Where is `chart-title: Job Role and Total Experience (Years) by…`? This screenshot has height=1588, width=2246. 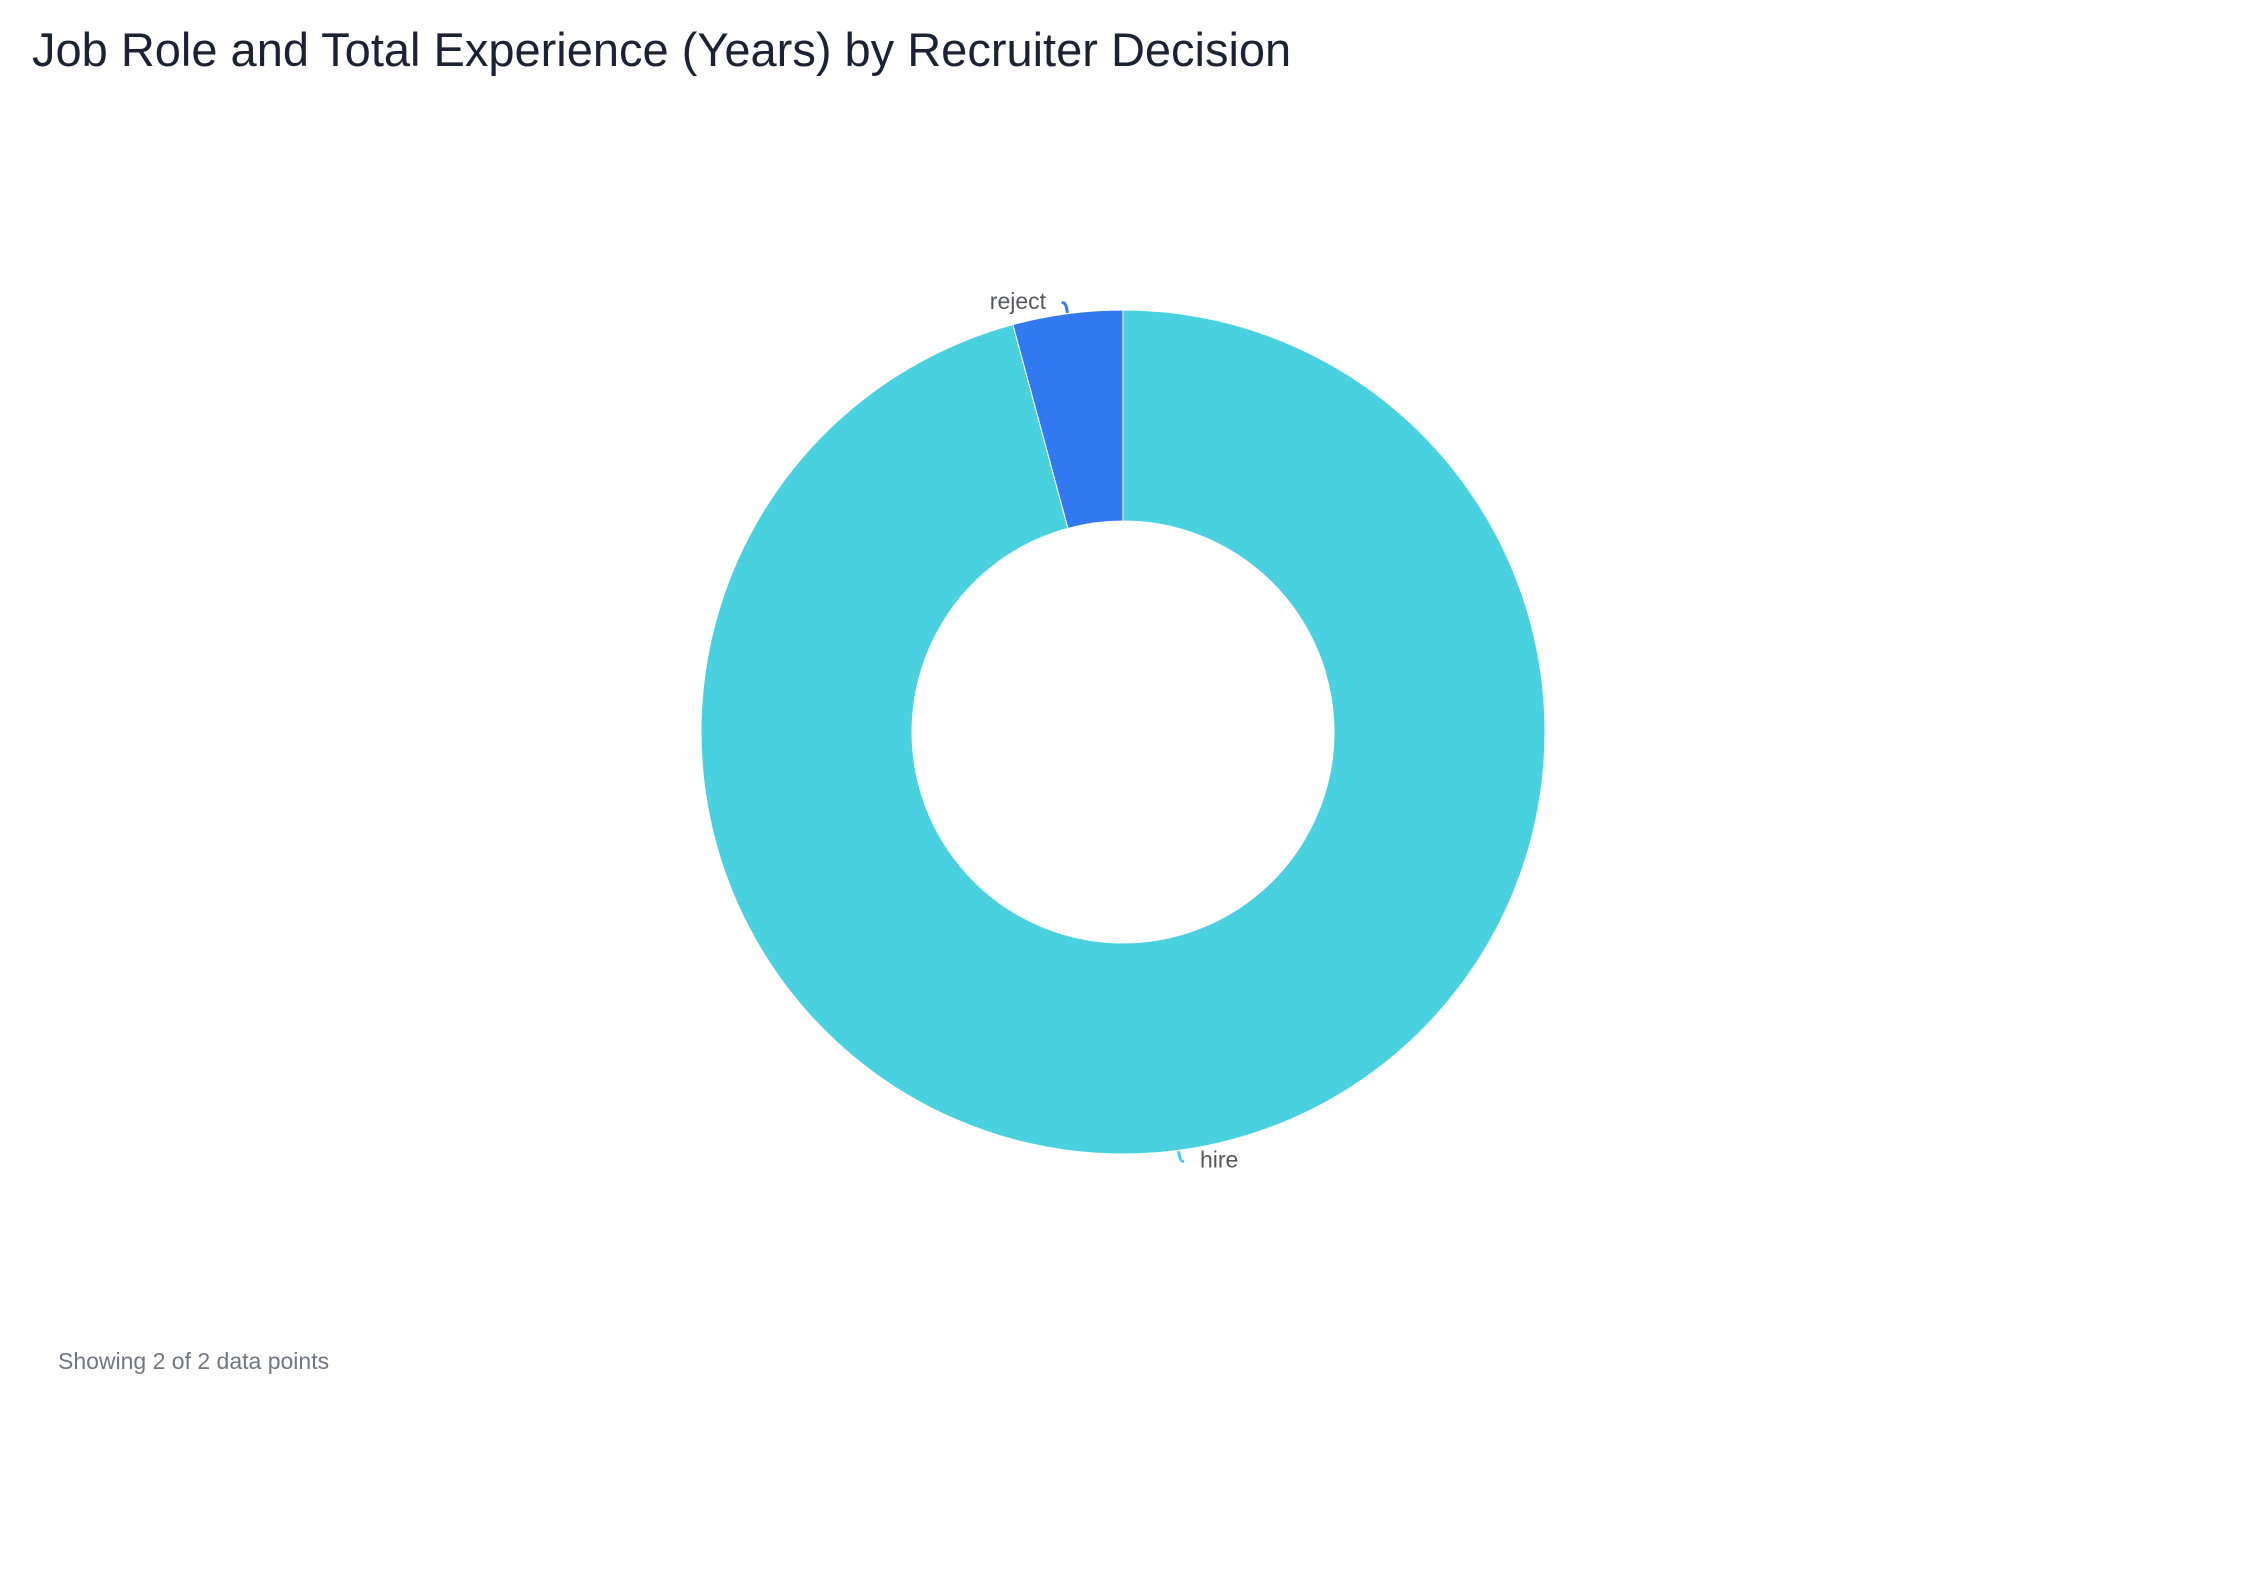
chart-title: Job Role and Total Experience (Years) by… is located at coordinates (662, 49).